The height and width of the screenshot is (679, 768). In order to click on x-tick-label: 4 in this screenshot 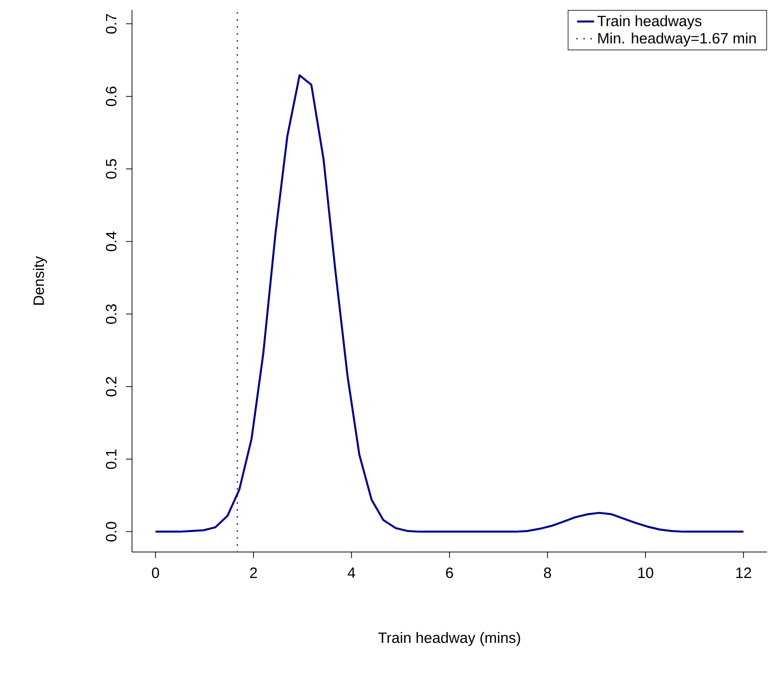, I will do `click(352, 573)`.